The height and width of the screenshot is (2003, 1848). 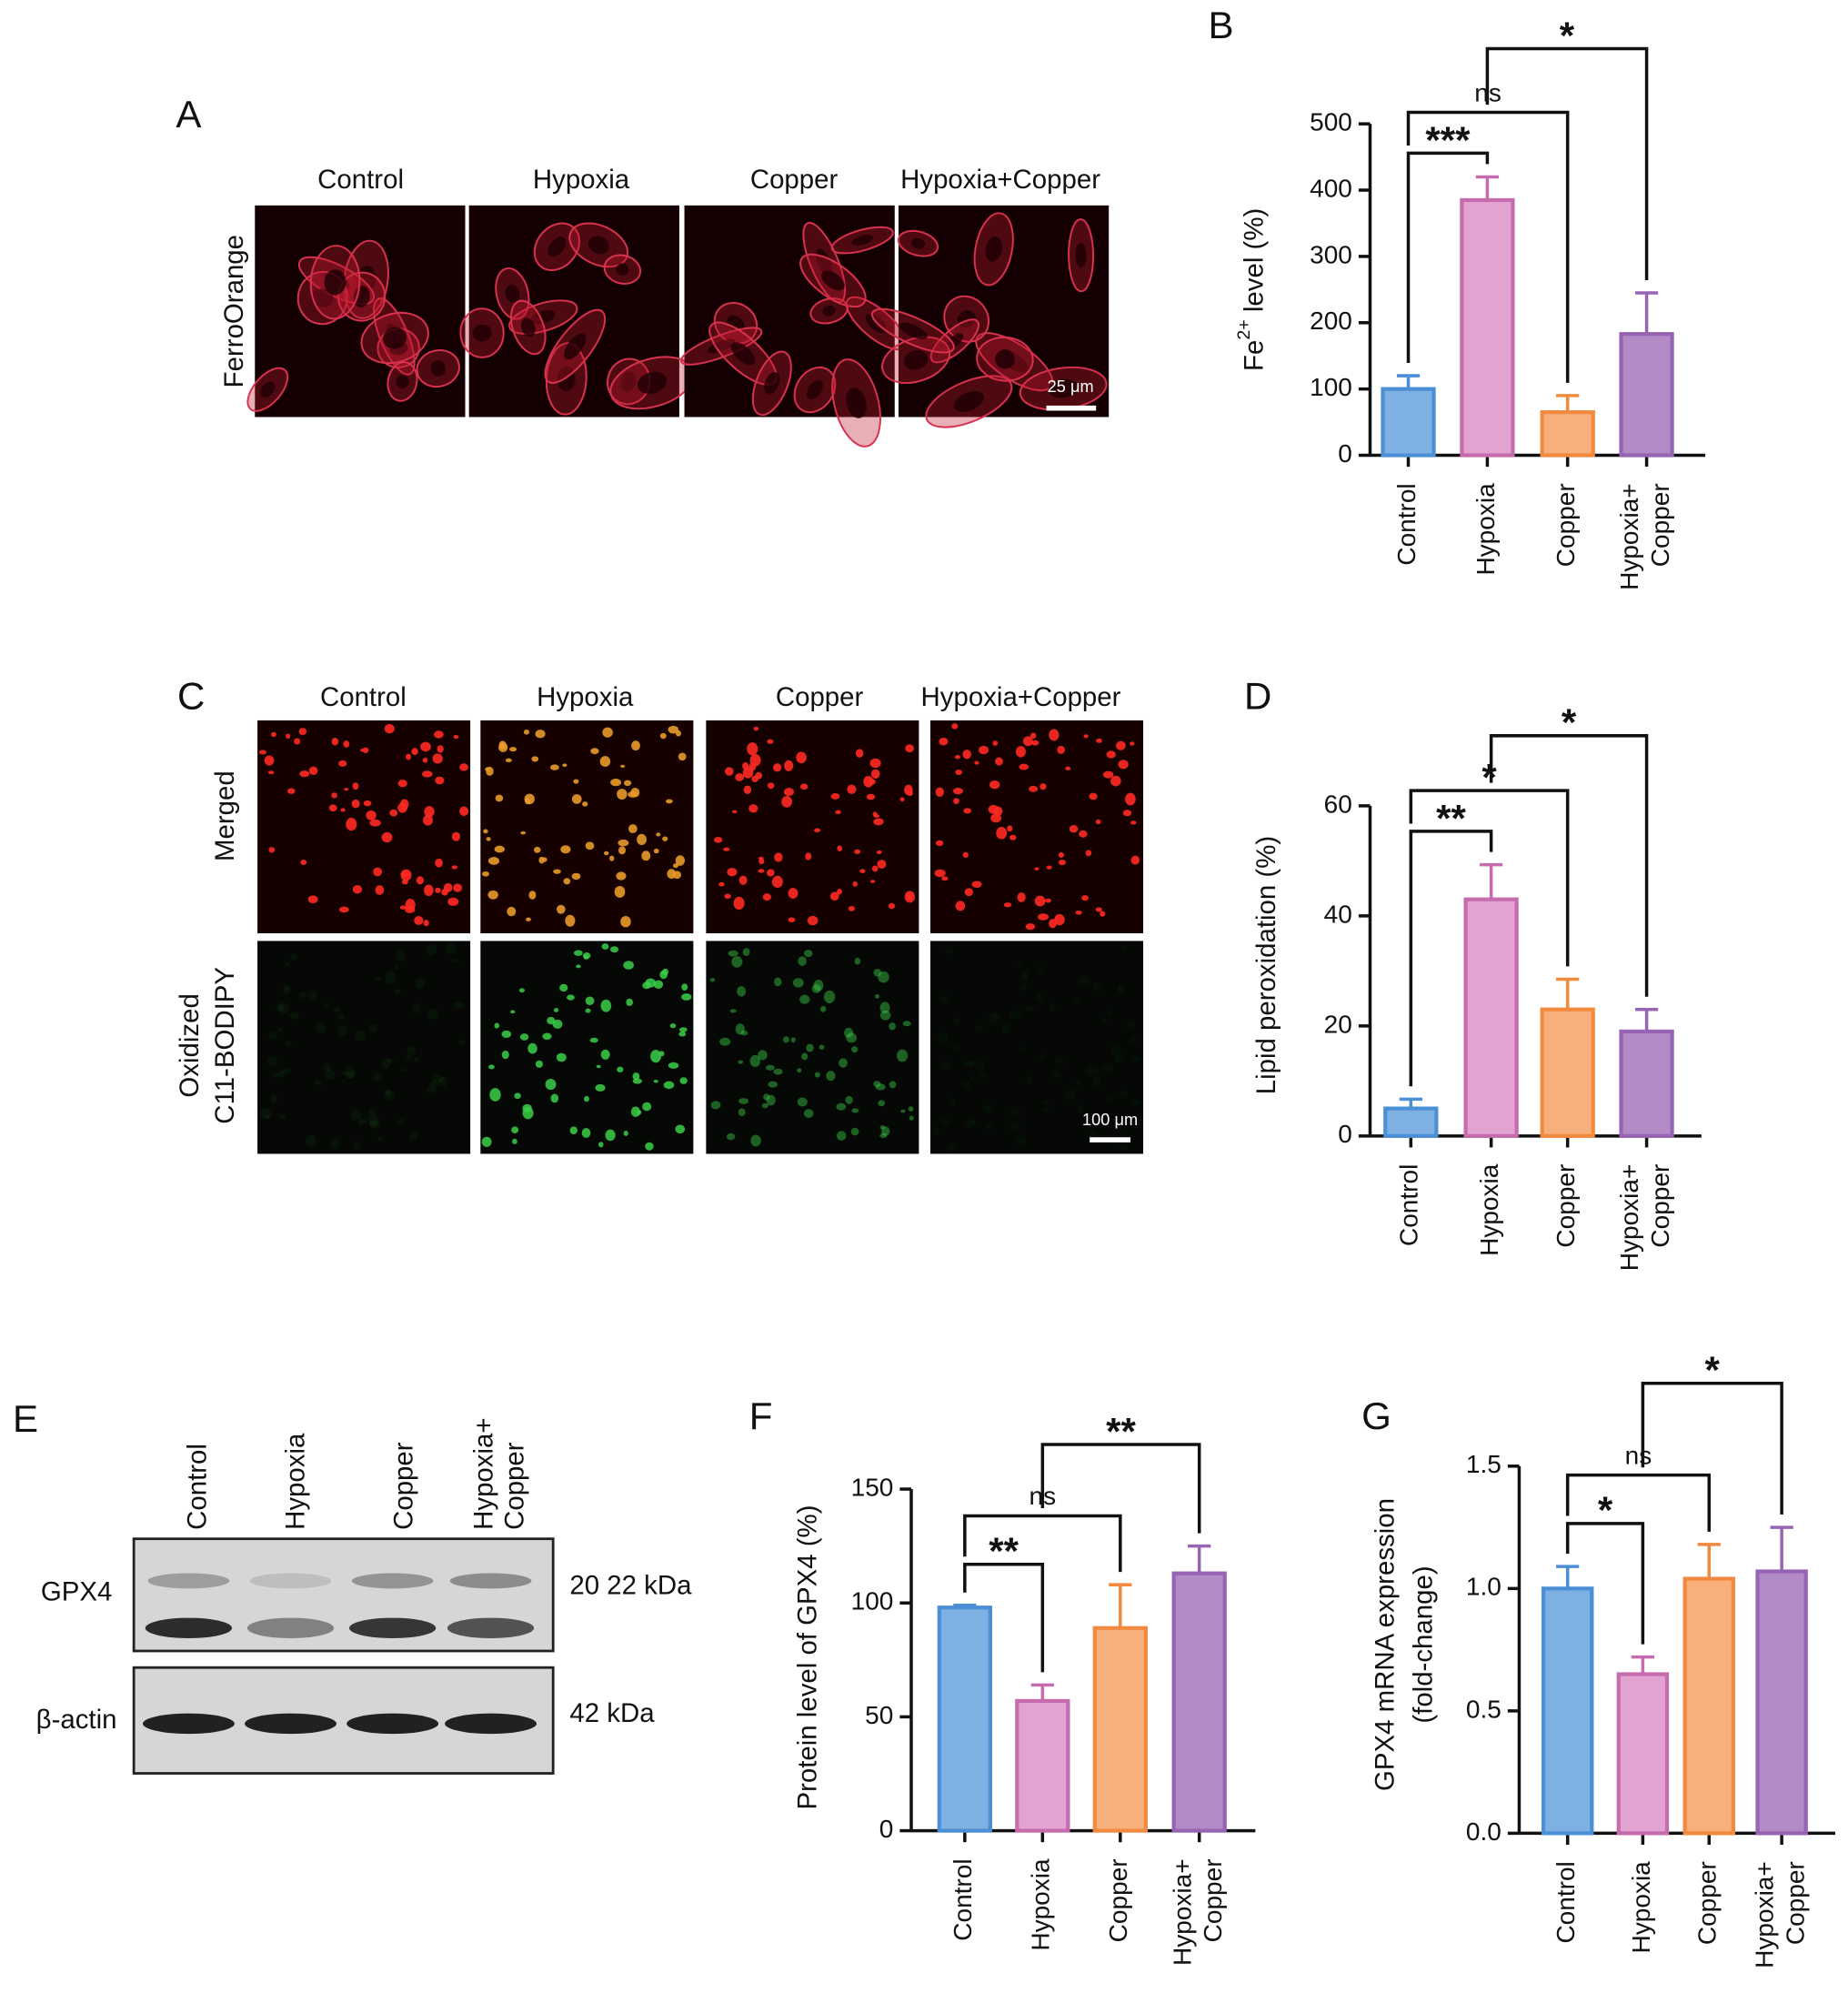 I want to click on panel-letter: C, so click(x=191, y=695).